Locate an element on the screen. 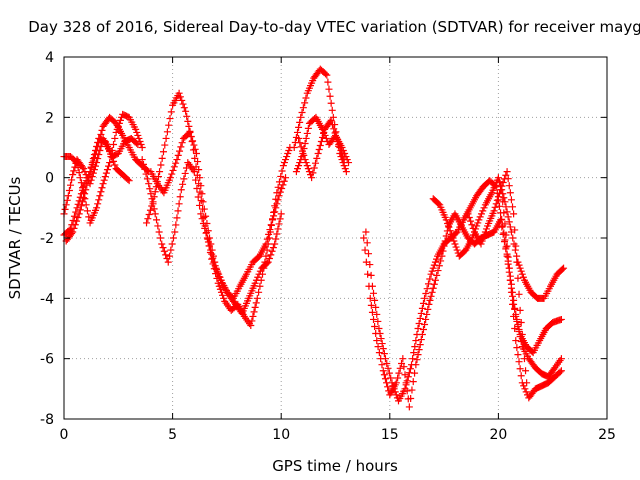 This screenshot has width=640, height=480. x-tick-label: 25 is located at coordinates (607, 435).